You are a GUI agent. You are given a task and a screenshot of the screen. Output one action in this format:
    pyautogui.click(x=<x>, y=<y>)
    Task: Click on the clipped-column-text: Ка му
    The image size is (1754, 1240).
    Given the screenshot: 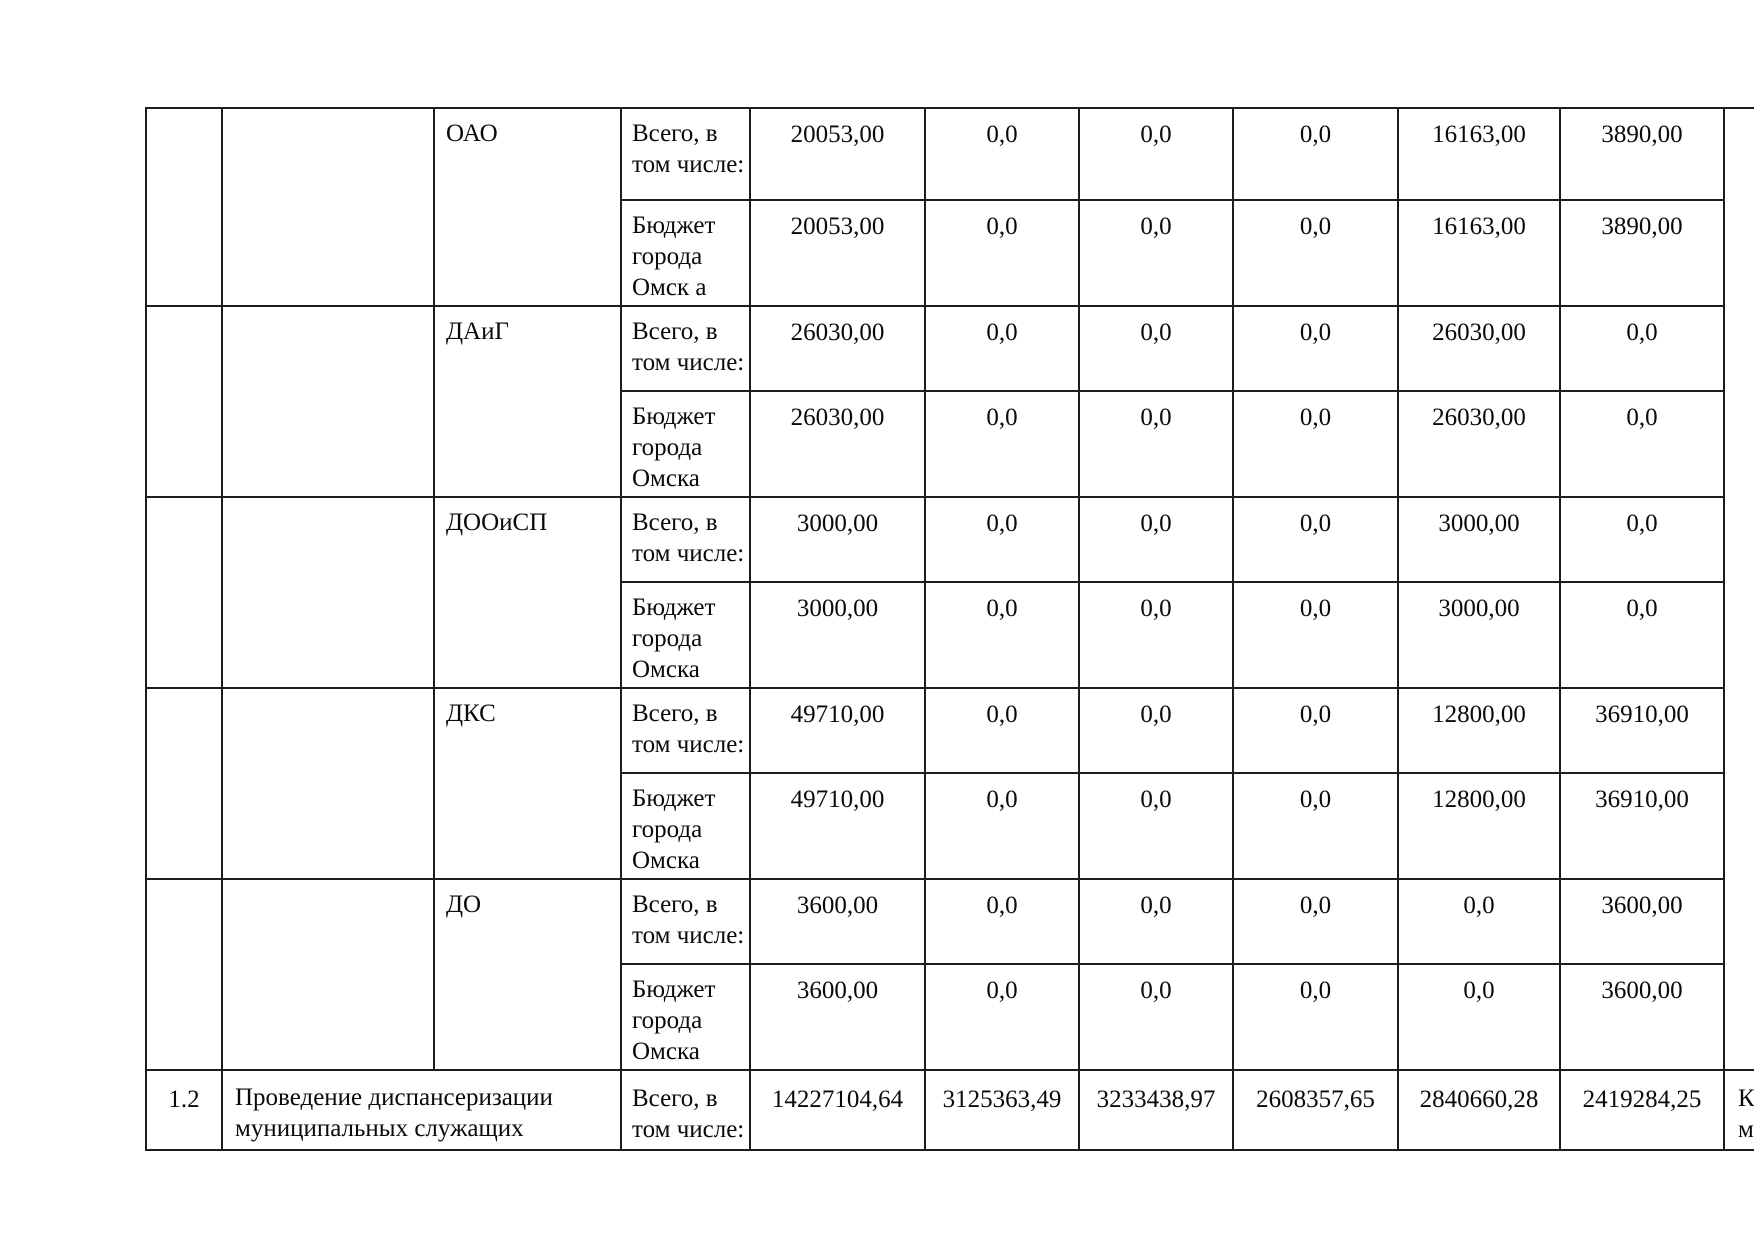 What is the action you would take?
    pyautogui.click(x=1738, y=1110)
    